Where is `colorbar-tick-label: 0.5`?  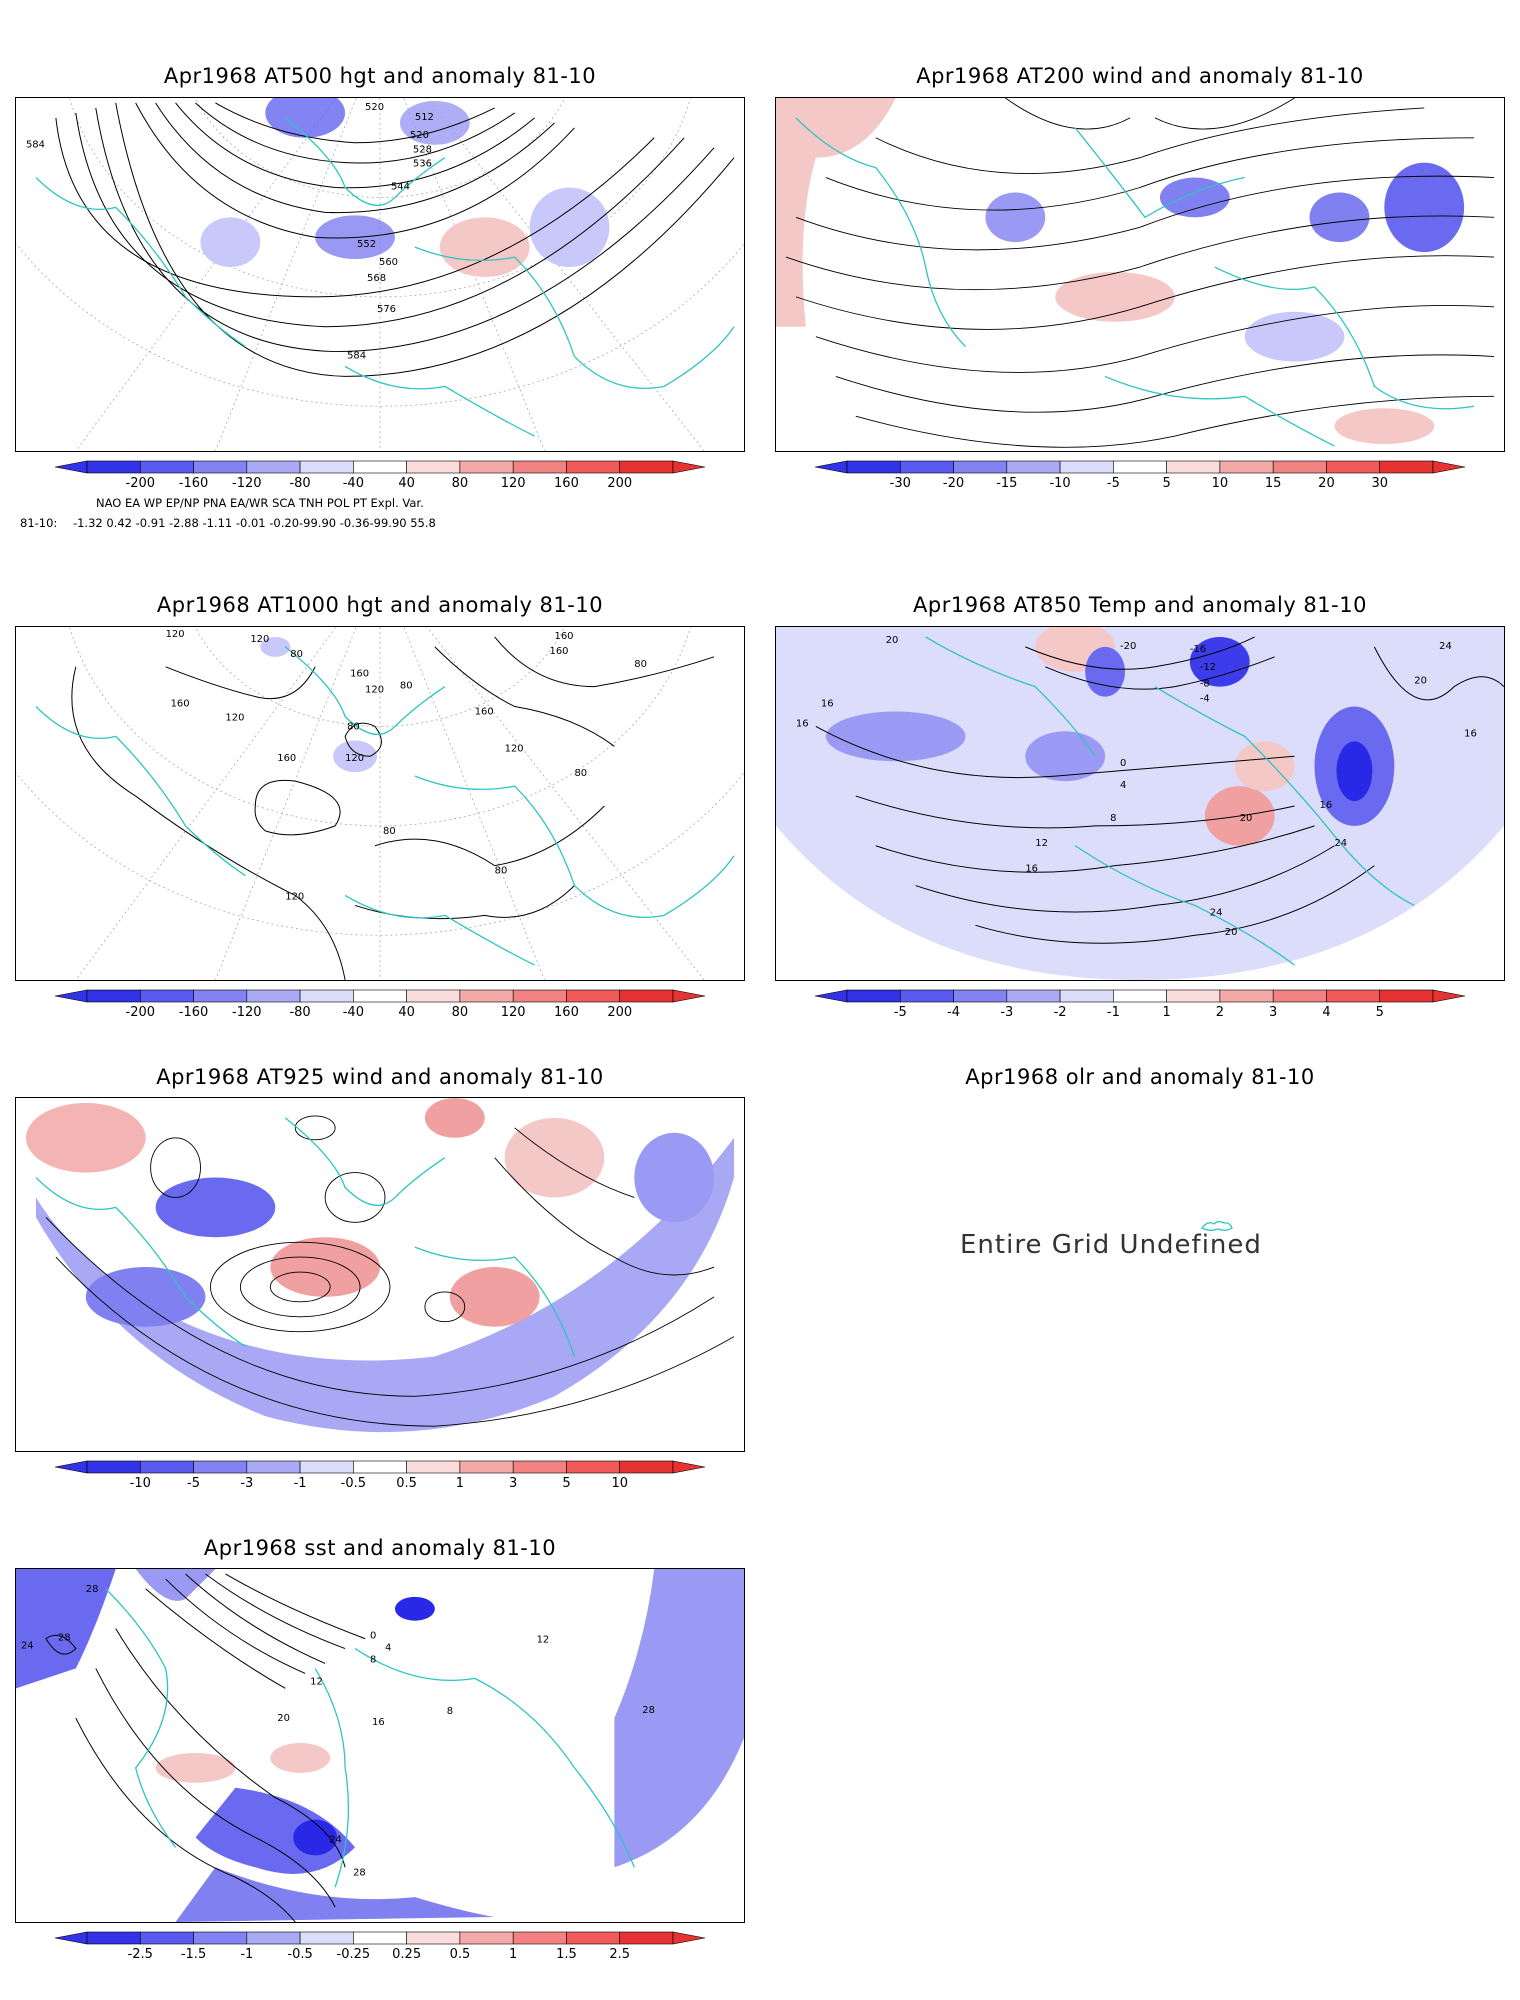
colorbar-tick-label: 0.5 is located at coordinates (460, 1954).